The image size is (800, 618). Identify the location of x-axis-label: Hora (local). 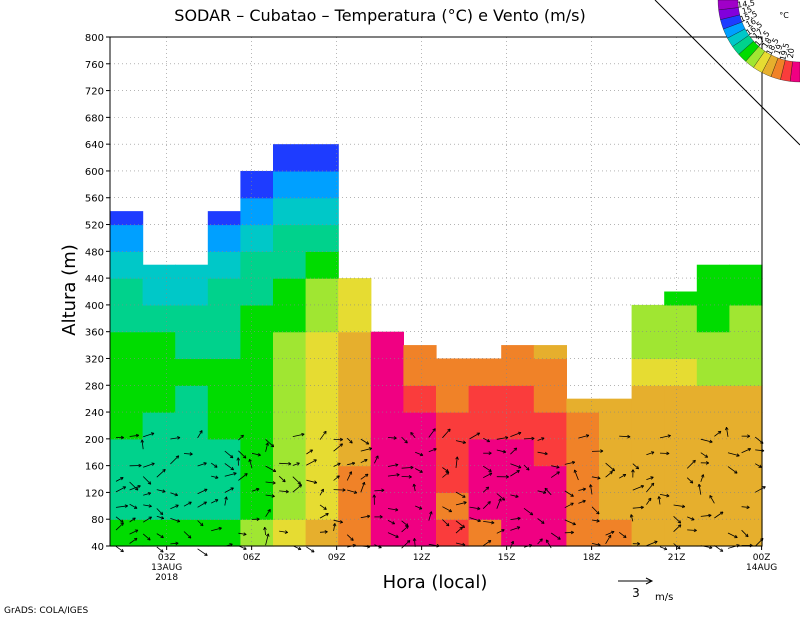
(435, 582).